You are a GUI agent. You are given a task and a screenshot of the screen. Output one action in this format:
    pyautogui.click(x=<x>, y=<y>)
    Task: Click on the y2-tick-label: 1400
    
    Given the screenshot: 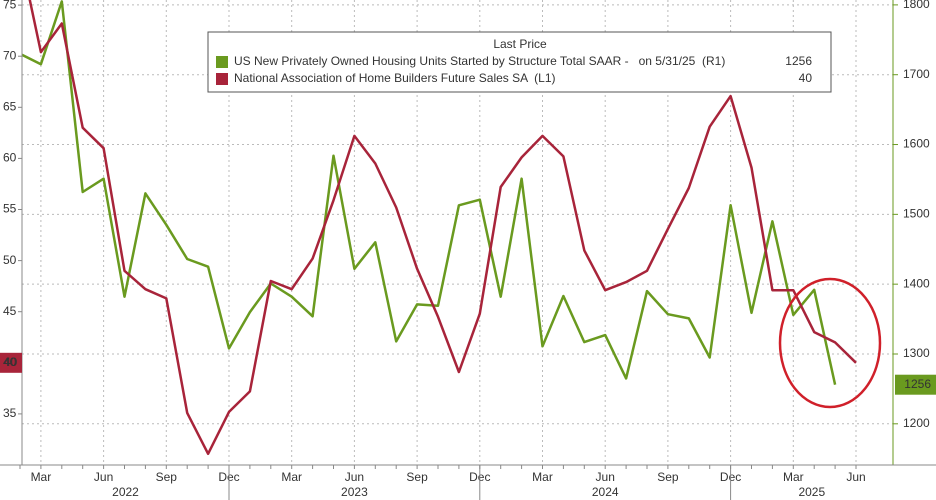 What is the action you would take?
    pyautogui.click(x=916, y=283)
    